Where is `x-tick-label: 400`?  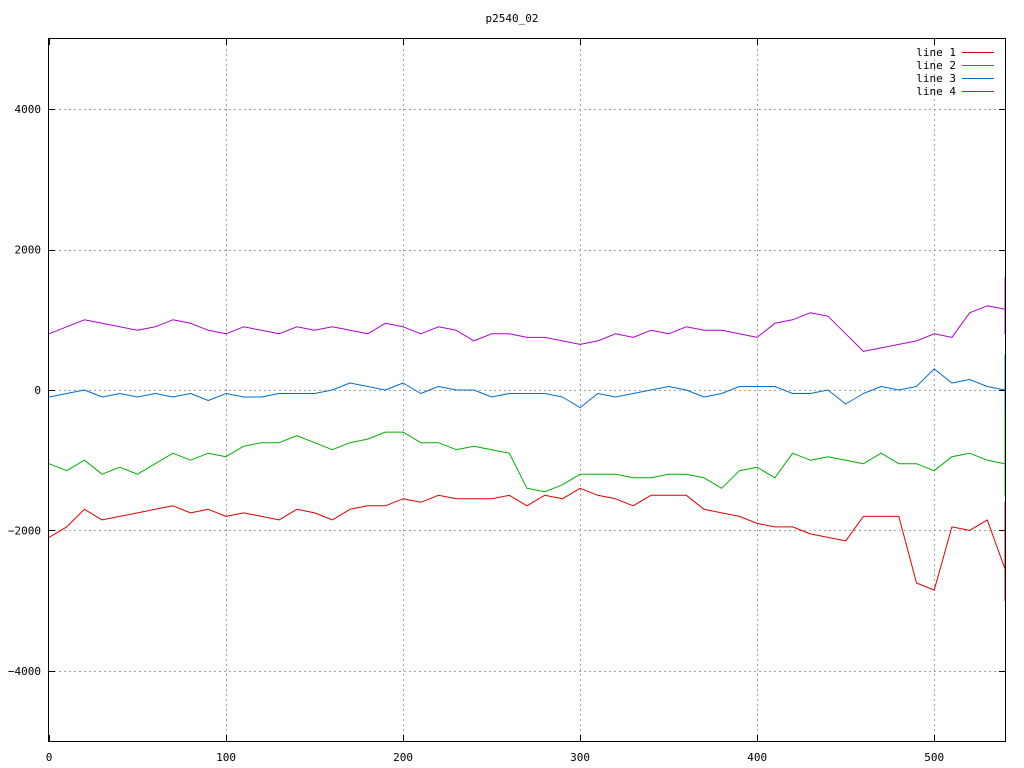
x-tick-label: 400 is located at coordinates (757, 757).